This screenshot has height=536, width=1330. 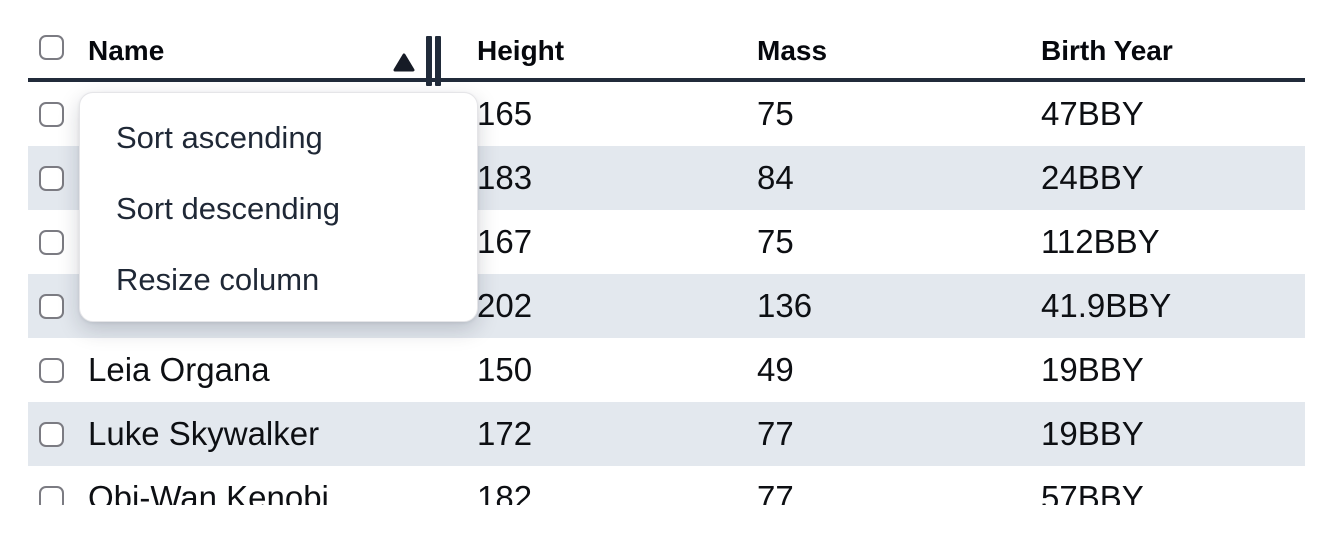 I want to click on menu-item-sort-ascending: Sort ascending, so click(x=219, y=138).